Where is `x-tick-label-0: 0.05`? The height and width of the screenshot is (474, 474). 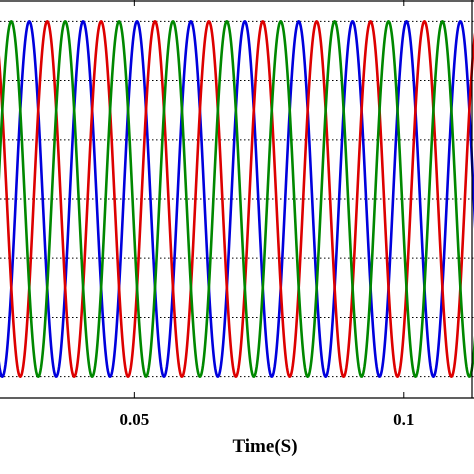
x-tick-label-0: 0.05 is located at coordinates (134, 419).